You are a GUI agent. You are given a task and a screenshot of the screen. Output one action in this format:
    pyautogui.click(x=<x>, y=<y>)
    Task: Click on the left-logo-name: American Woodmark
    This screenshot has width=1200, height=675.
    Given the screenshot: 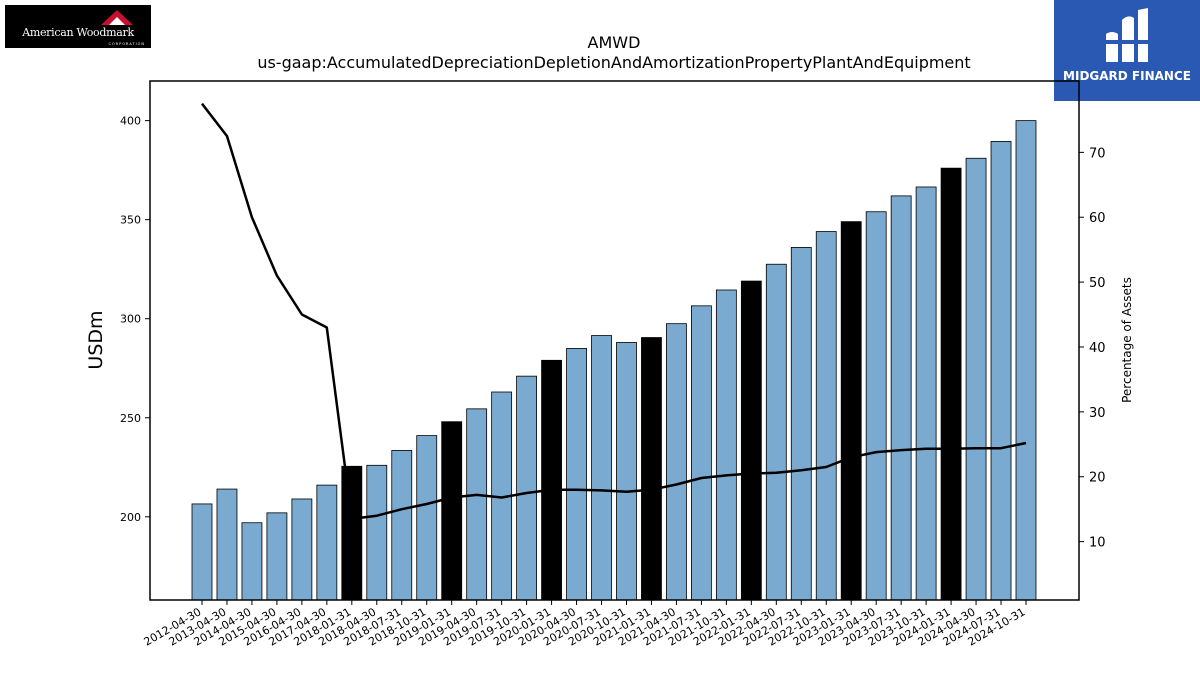 What is the action you would take?
    pyautogui.click(x=78, y=32)
    